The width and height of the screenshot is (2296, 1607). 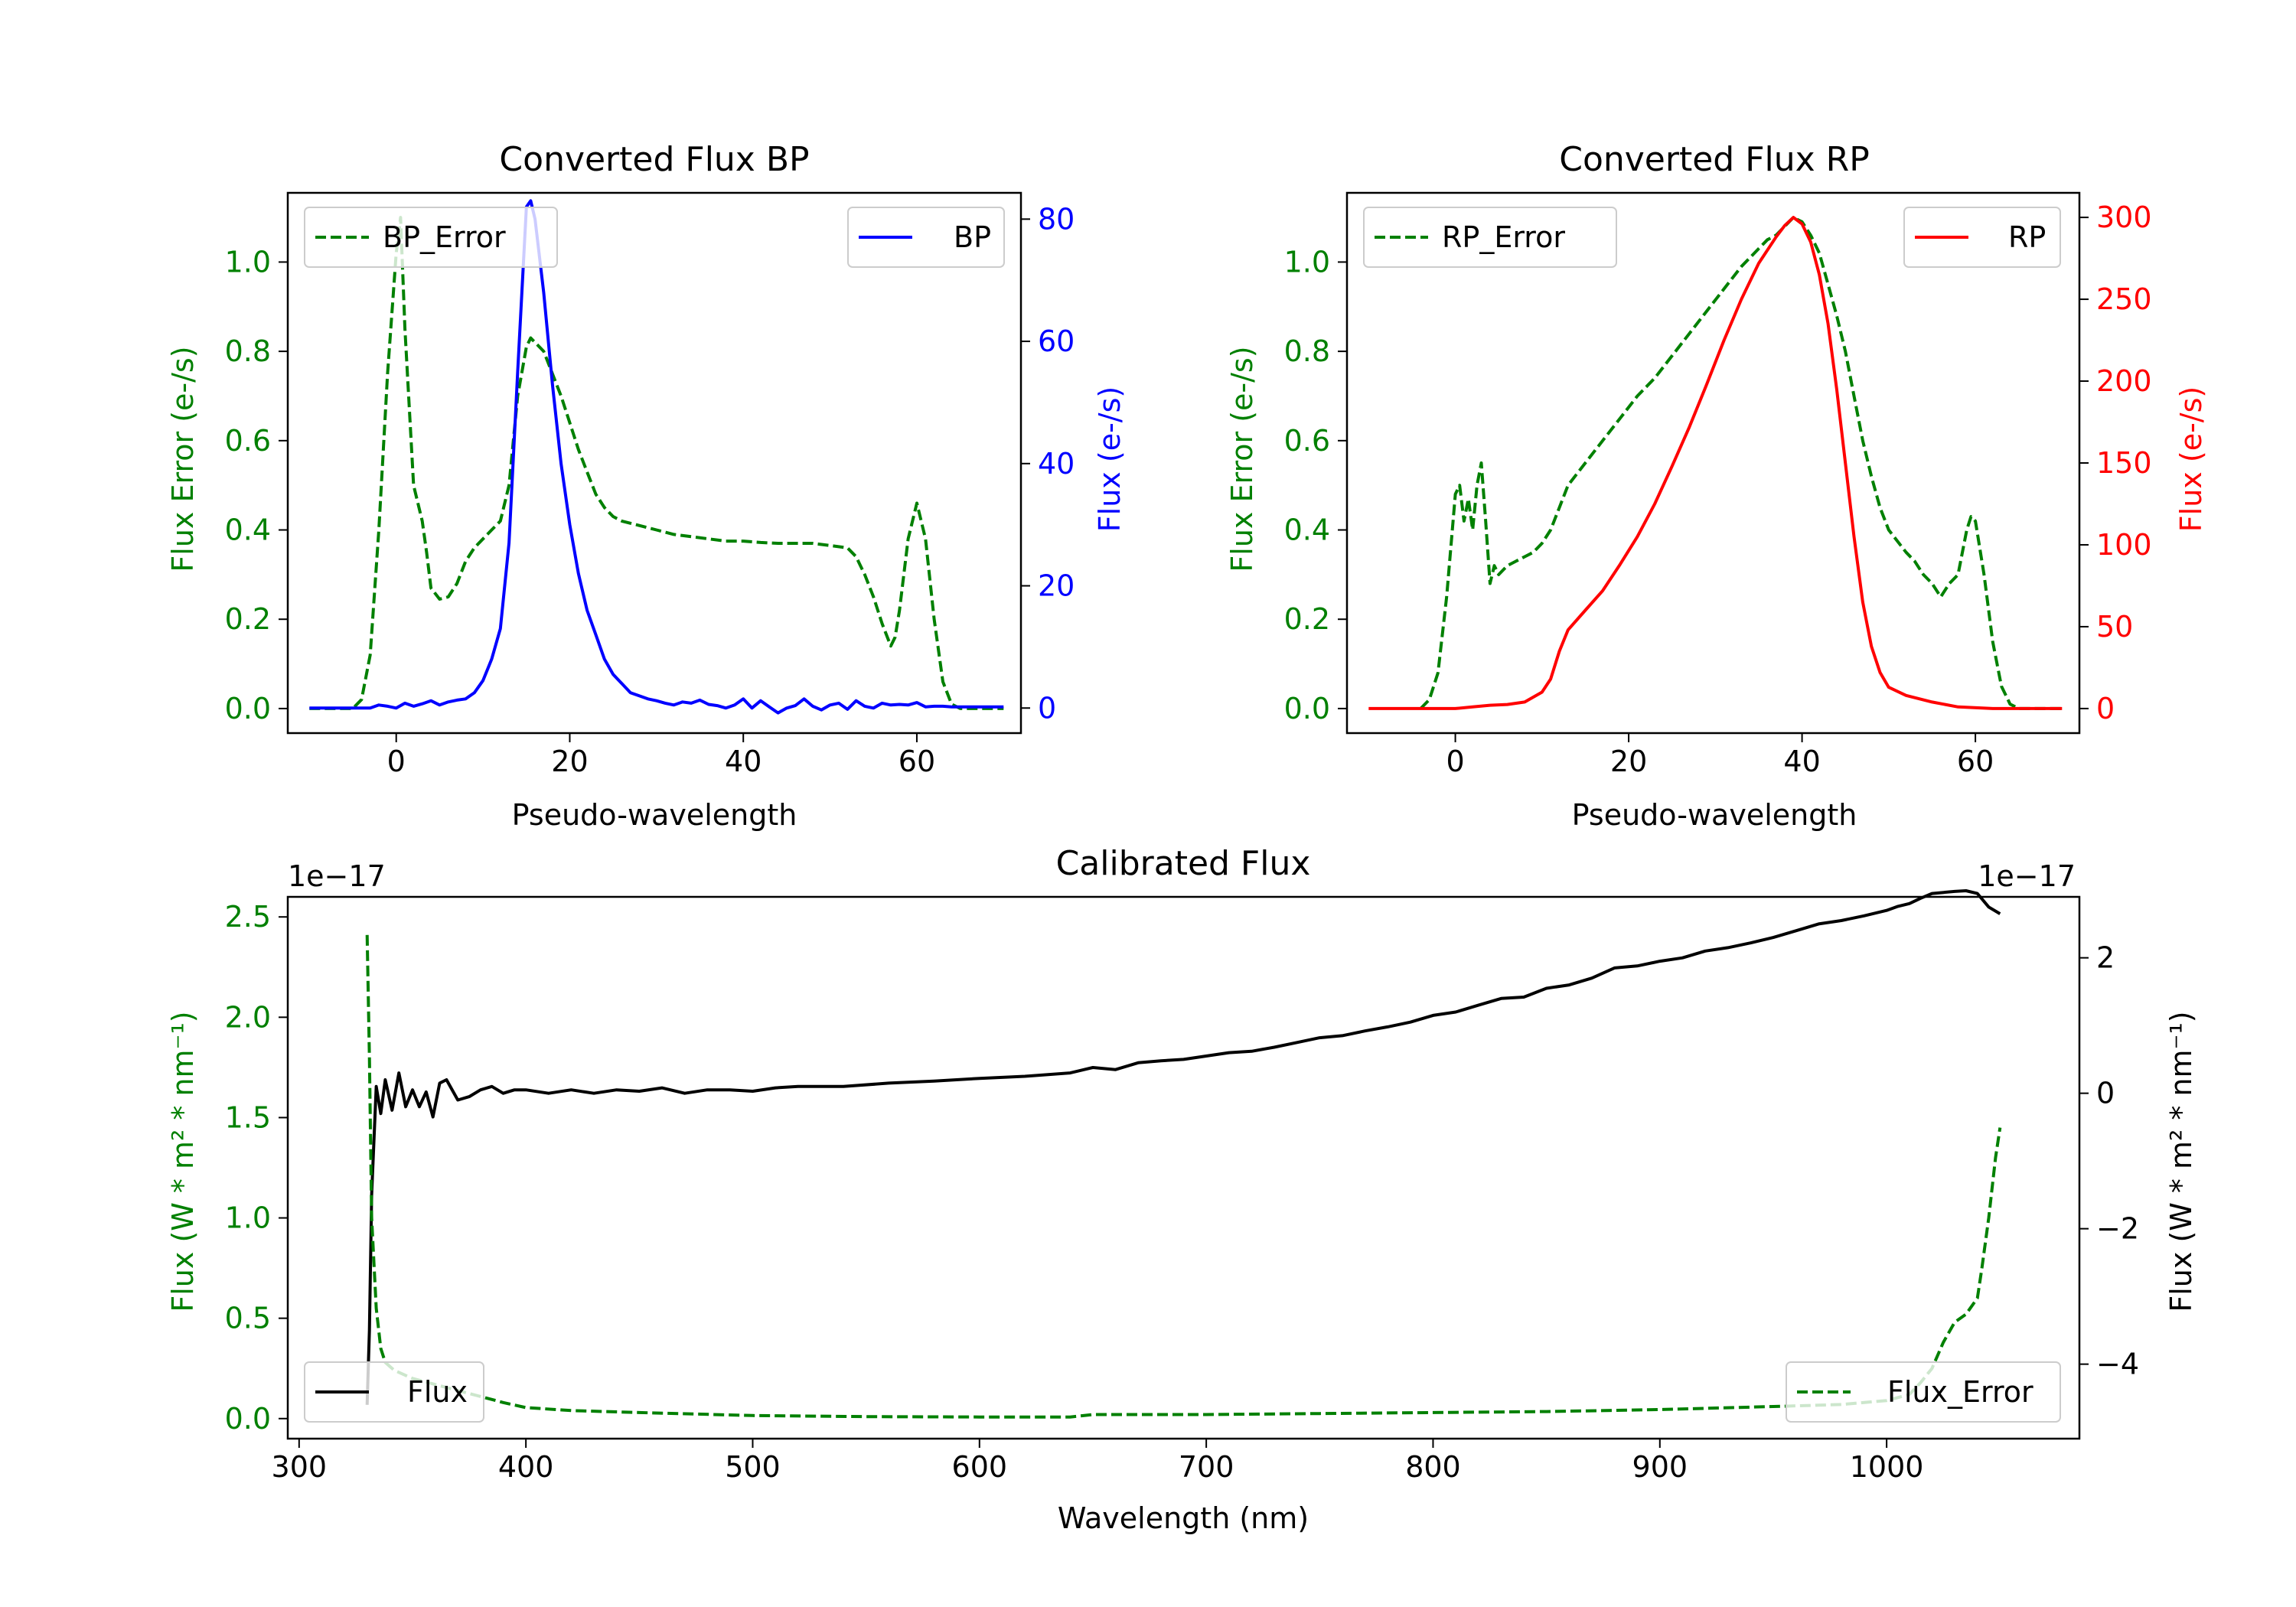 I want to click on y-tick-label-left: 2.5, so click(x=248, y=917).